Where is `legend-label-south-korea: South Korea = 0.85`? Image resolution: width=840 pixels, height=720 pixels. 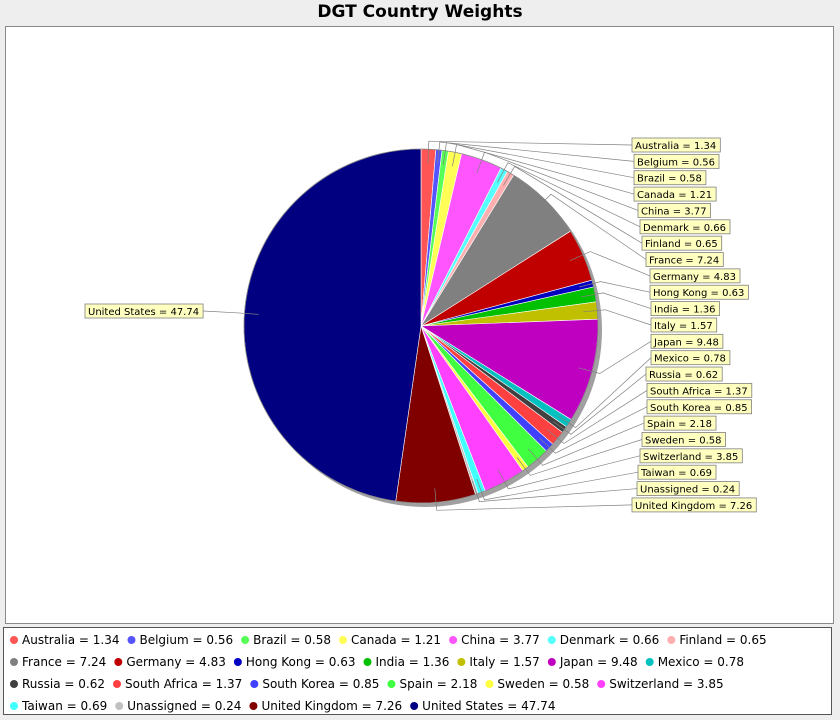 legend-label-south-korea: South Korea = 0.85 is located at coordinates (320, 684).